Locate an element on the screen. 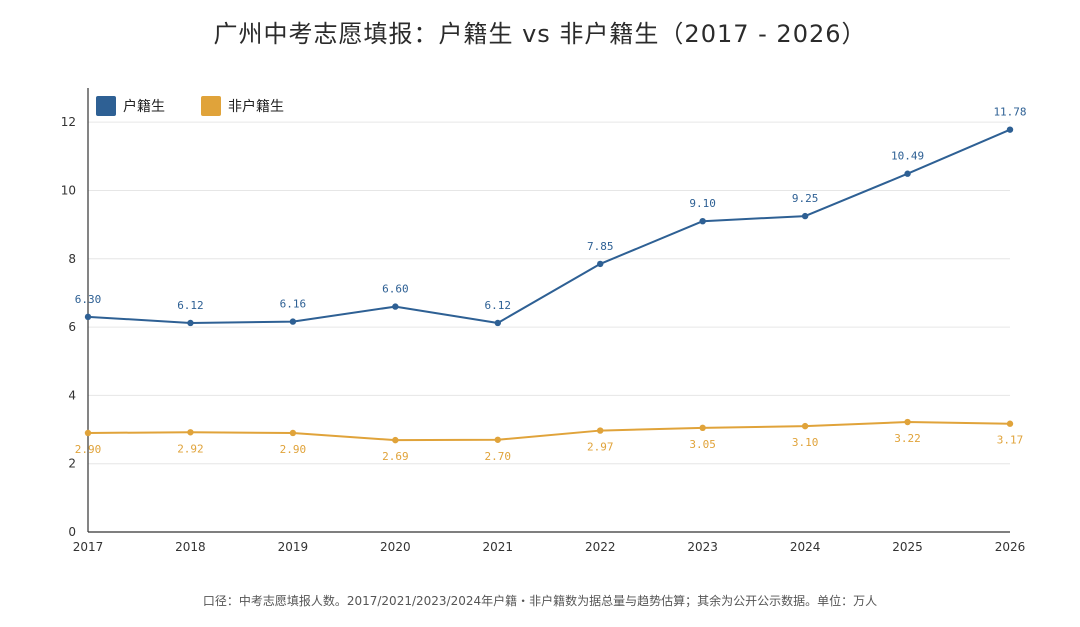 This screenshot has height=627, width=1080. data-label-1-1: 2.92 is located at coordinates (190, 448).